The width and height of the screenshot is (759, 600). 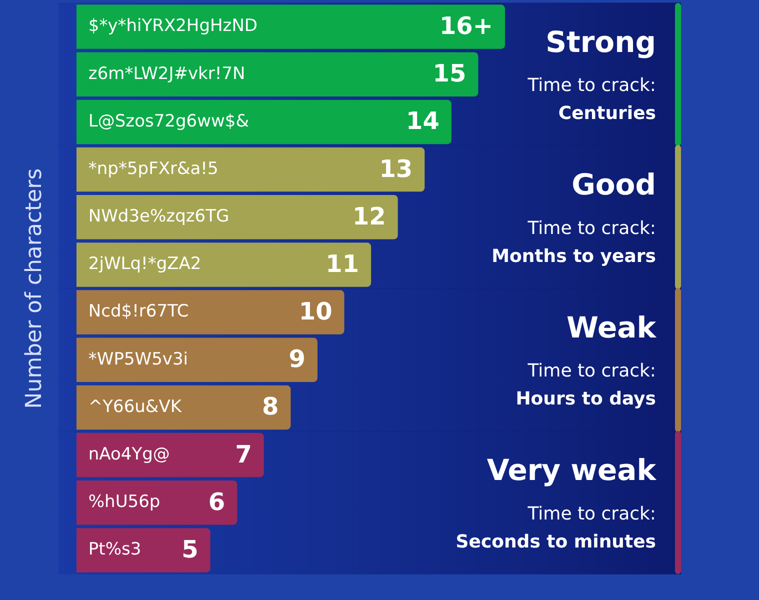 I want to click on text: Hours to days, so click(x=586, y=399).